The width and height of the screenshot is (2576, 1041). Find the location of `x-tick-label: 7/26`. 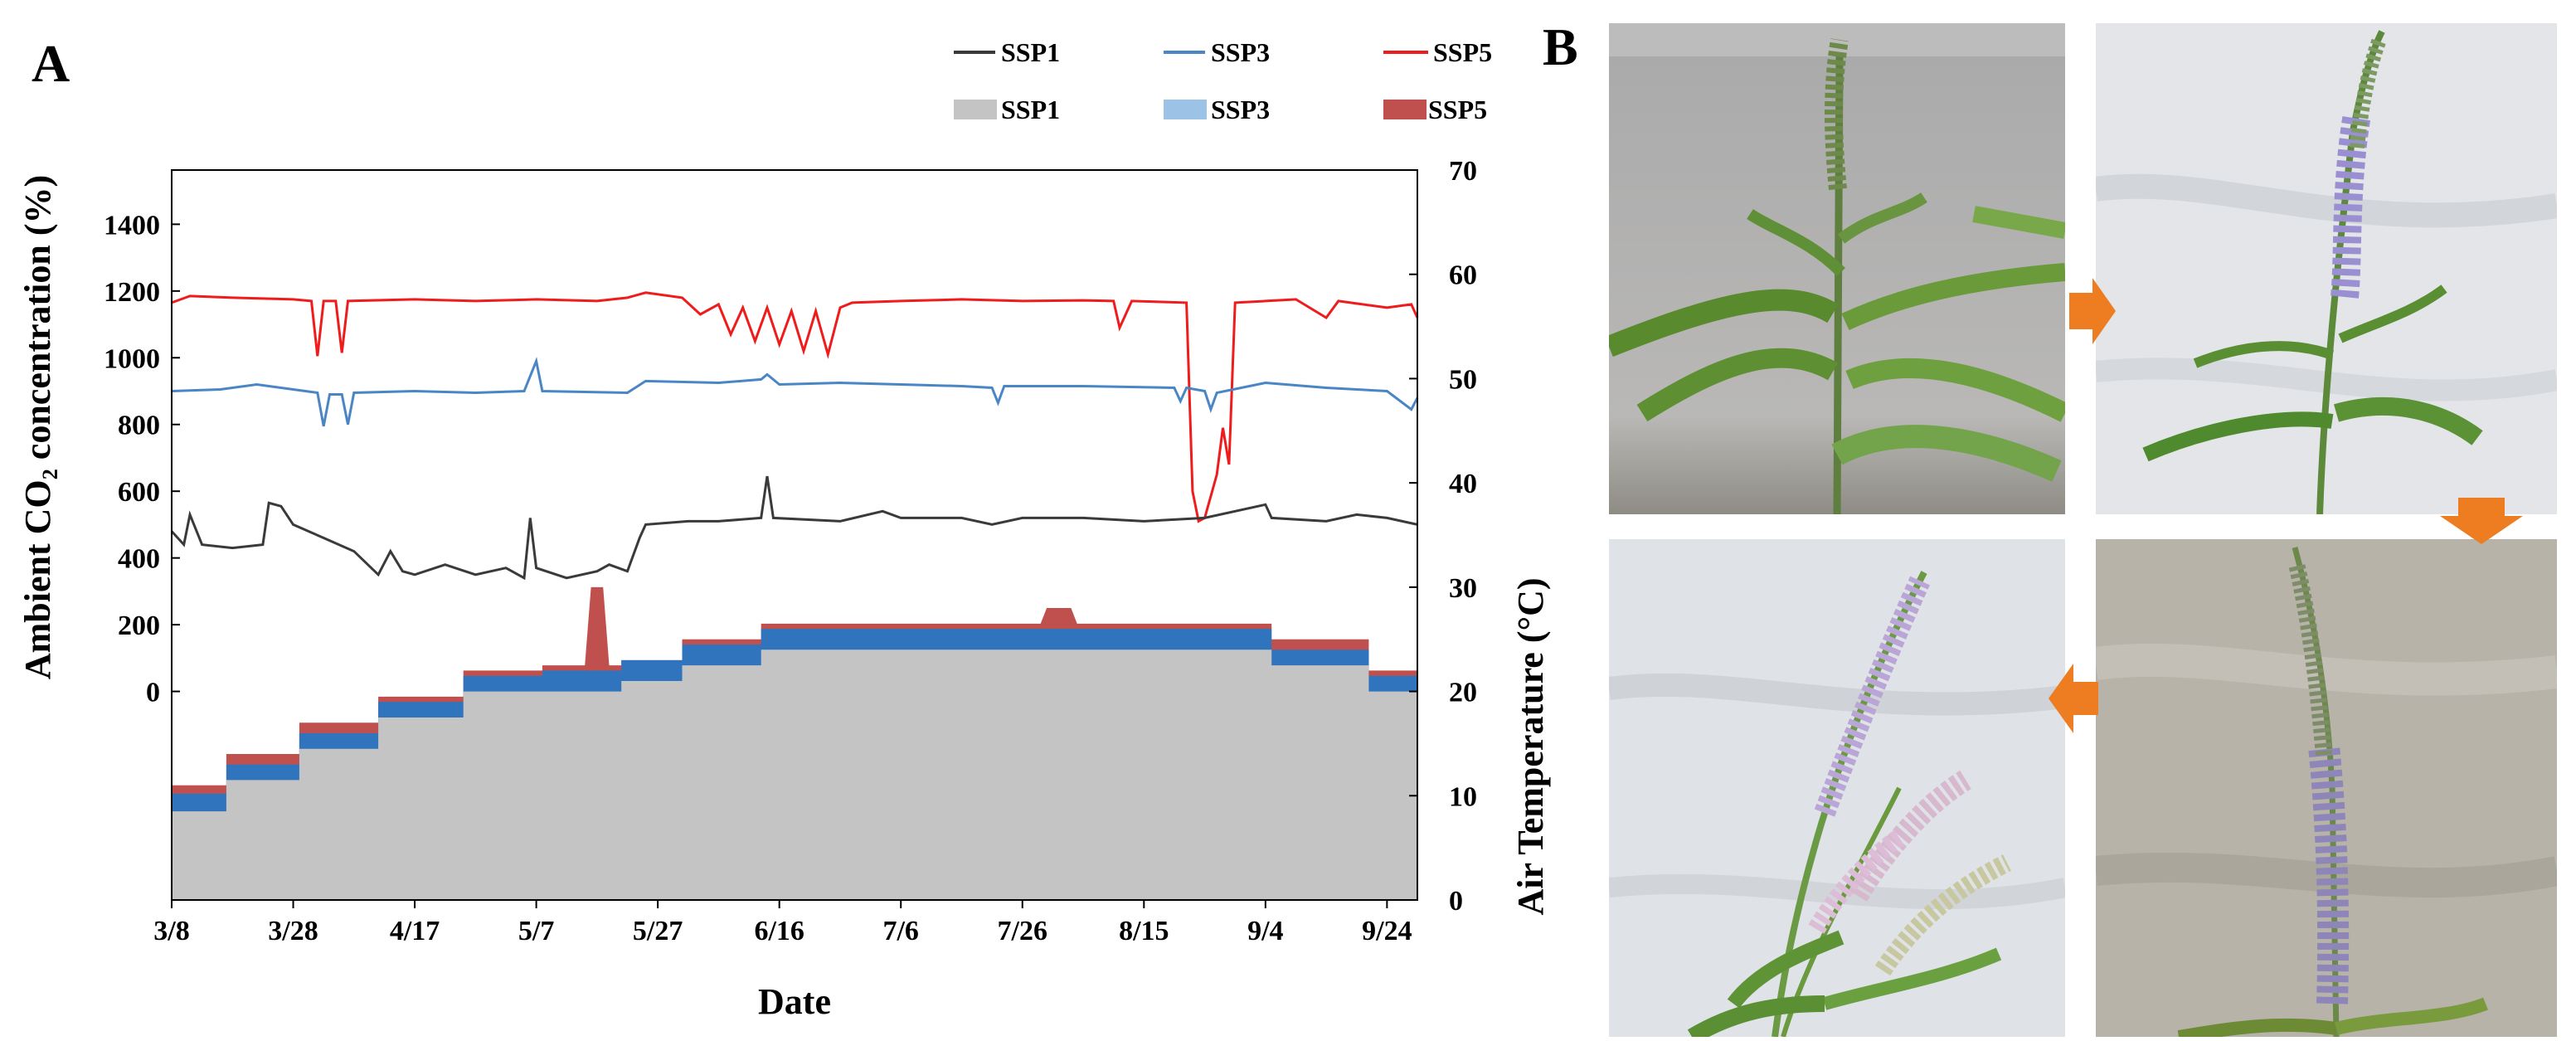

x-tick-label: 7/26 is located at coordinates (1023, 931).